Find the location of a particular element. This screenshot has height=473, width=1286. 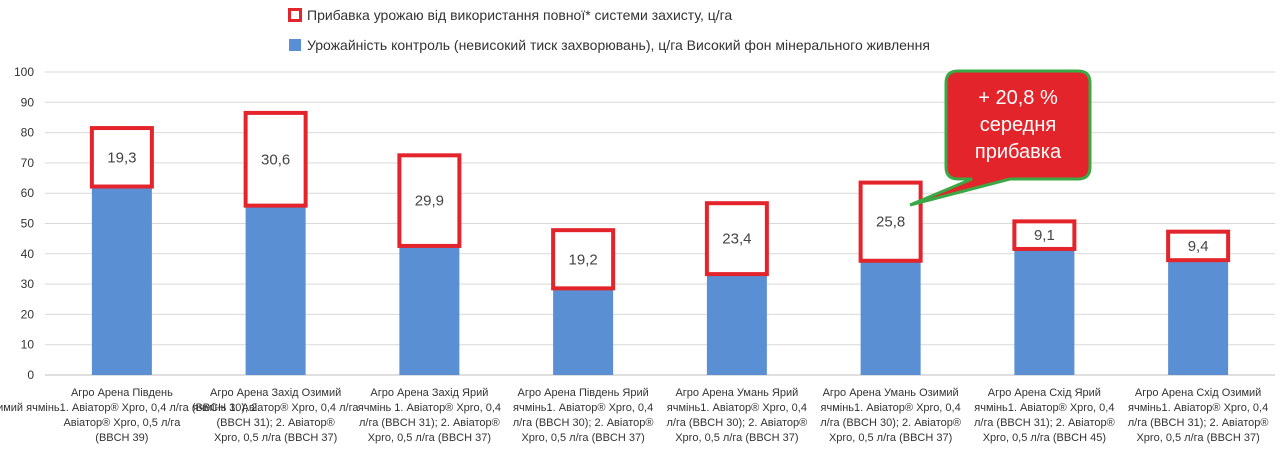

x-category-label: (BBCH 39) is located at coordinates (121, 438).